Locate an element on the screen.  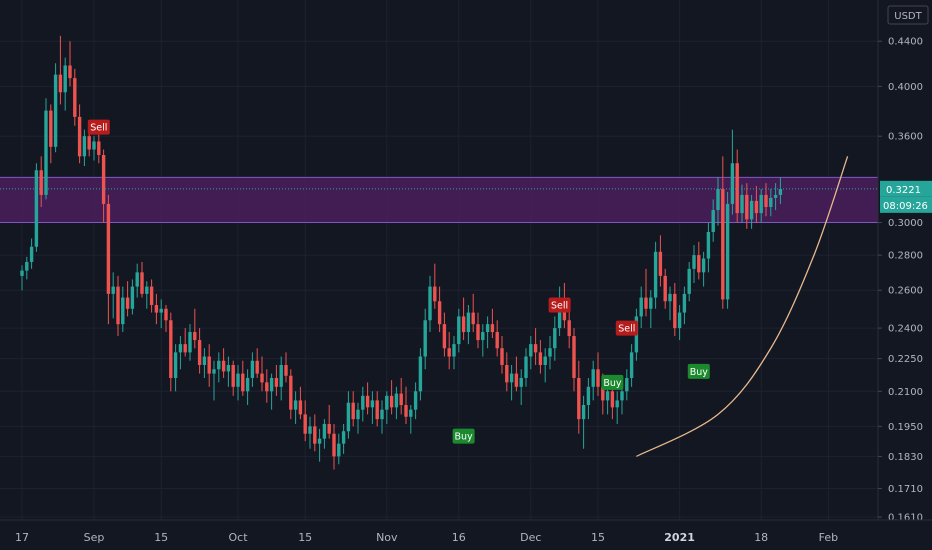
price-axis-background is located at coordinates (905, 275).